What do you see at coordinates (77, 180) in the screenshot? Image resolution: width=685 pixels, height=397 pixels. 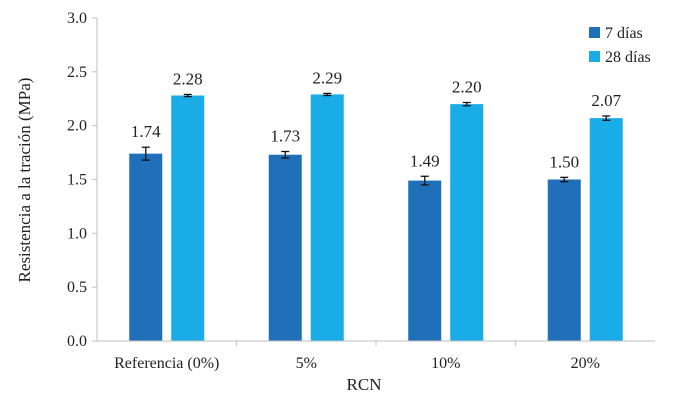 I see `y-tick-label: 1.5` at bounding box center [77, 180].